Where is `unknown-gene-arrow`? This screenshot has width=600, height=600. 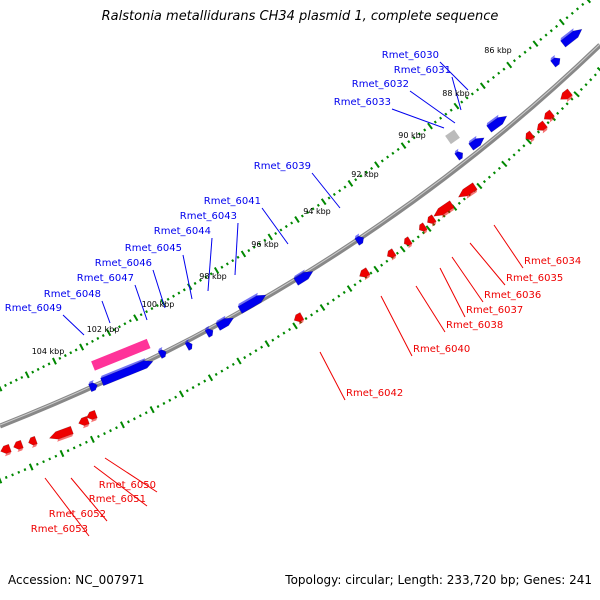 unknown-gene-arrow is located at coordinates (452, 137).